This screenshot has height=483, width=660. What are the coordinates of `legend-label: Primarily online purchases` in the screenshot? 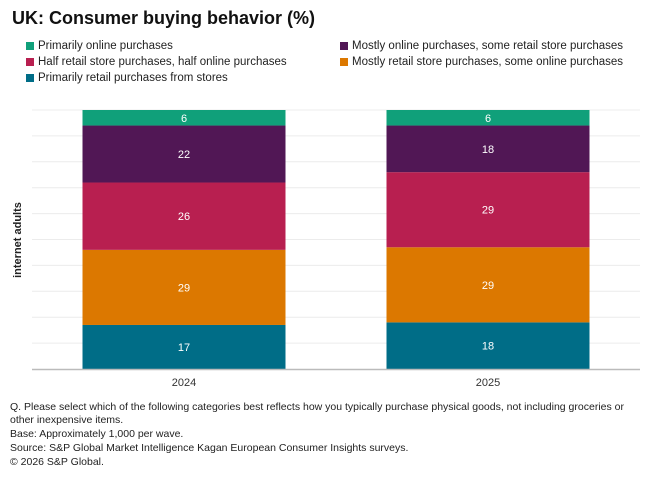 It's located at (105, 46).